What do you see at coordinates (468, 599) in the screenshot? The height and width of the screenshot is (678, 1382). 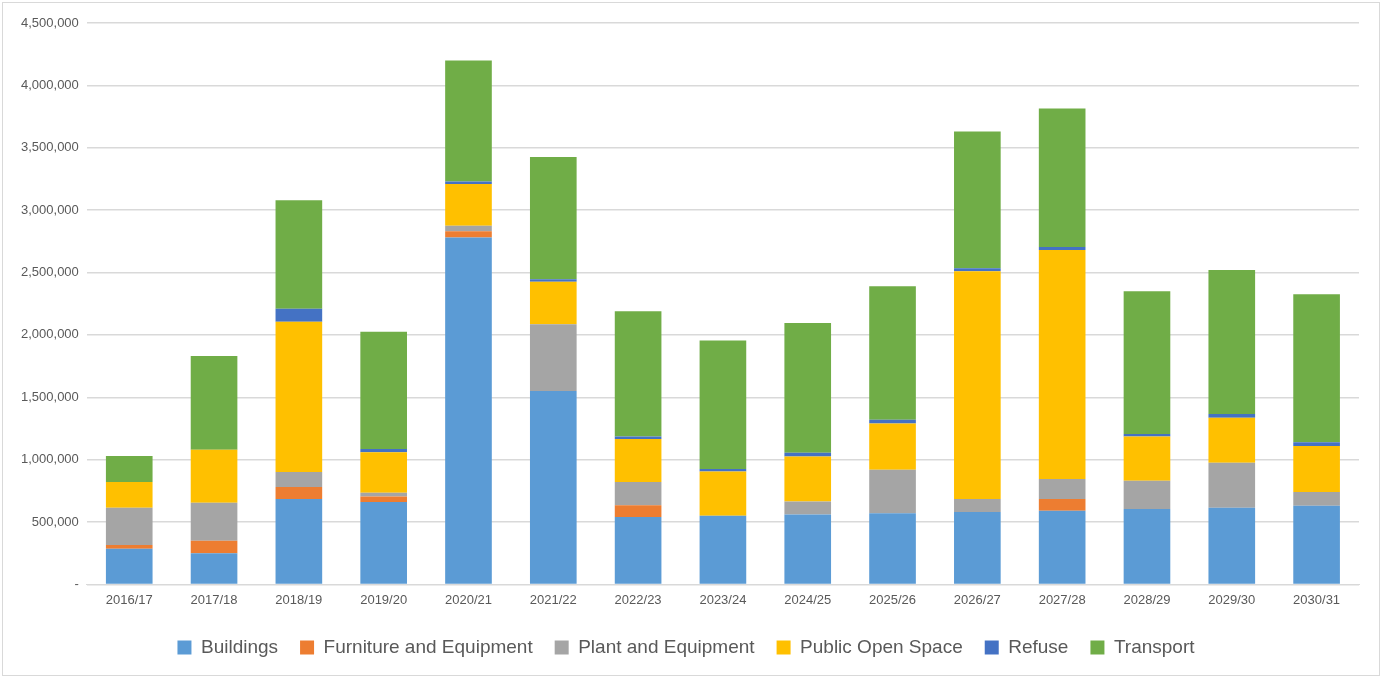 I see `x-tick-label: 2020/21` at bounding box center [468, 599].